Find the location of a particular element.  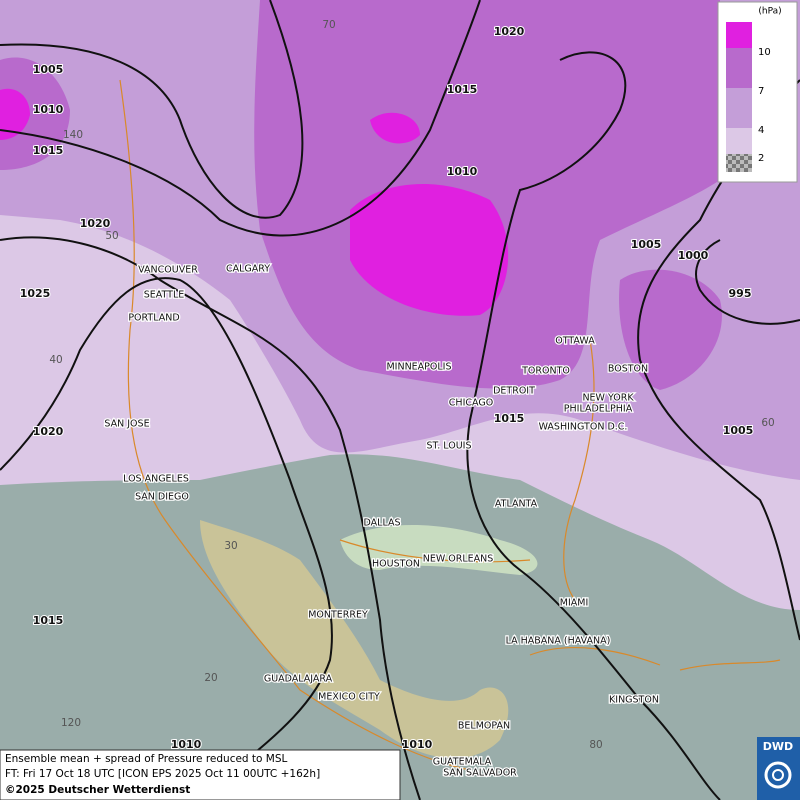

city-label: PHILADELPHIA is located at coordinates (598, 409).